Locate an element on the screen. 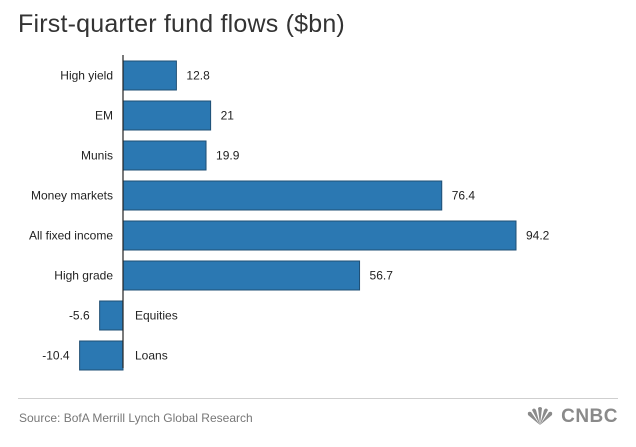  value-label: 56.7 is located at coordinates (382, 276).